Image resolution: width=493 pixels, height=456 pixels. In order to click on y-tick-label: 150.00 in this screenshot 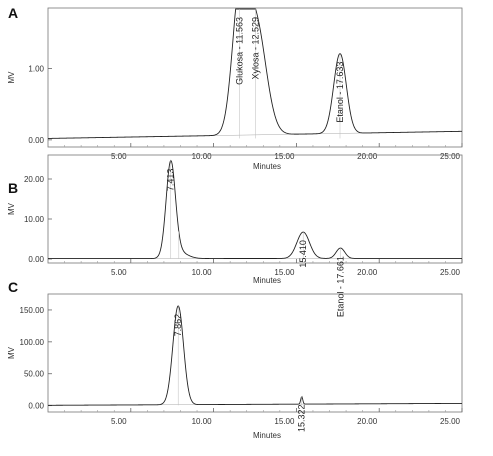, I will do `click(32, 310)`.